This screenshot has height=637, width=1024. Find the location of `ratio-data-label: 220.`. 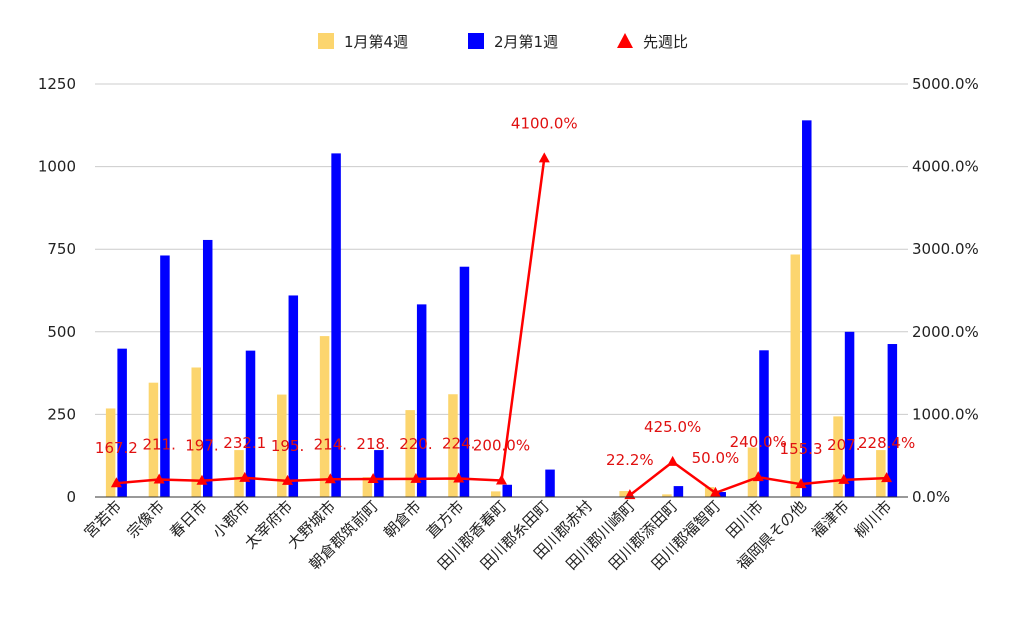

ratio-data-label: 220. is located at coordinates (415, 444).